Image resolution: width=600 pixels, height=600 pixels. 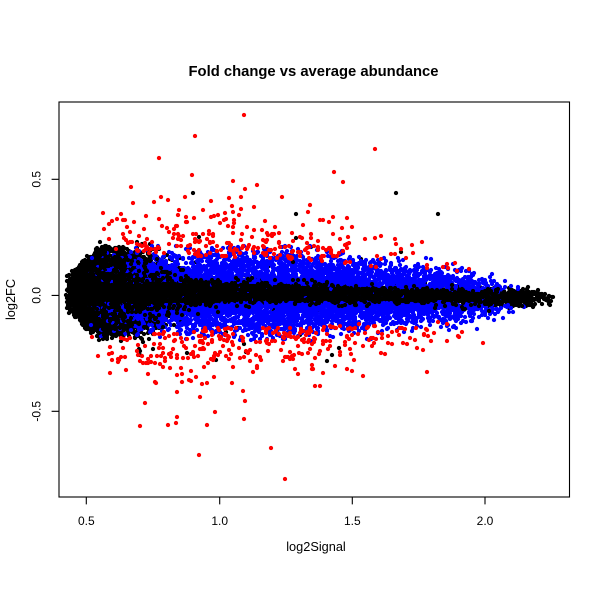 I want to click on svg-text: log2Signal, so click(x=316, y=546).